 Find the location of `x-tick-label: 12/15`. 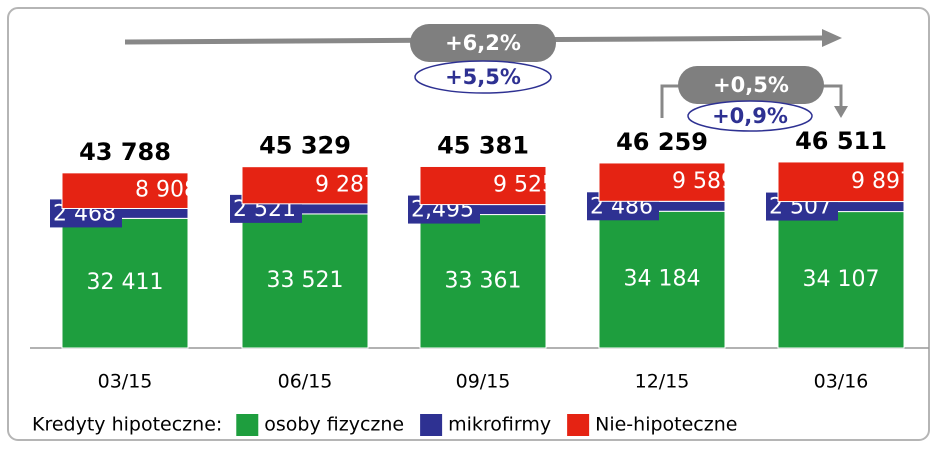

x-tick-label: 12/15 is located at coordinates (662, 382).